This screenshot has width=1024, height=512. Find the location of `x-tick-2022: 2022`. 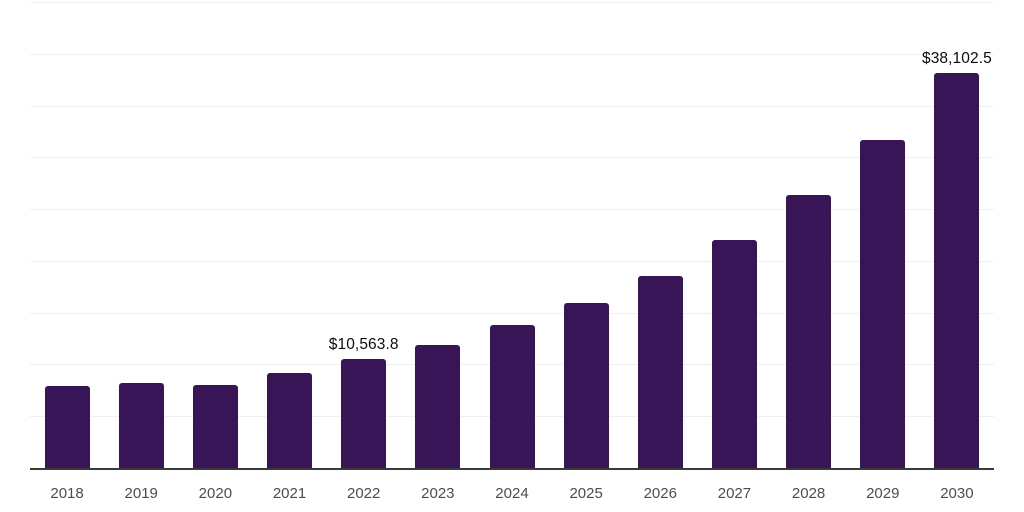

x-tick-2022: 2022 is located at coordinates (363, 493).